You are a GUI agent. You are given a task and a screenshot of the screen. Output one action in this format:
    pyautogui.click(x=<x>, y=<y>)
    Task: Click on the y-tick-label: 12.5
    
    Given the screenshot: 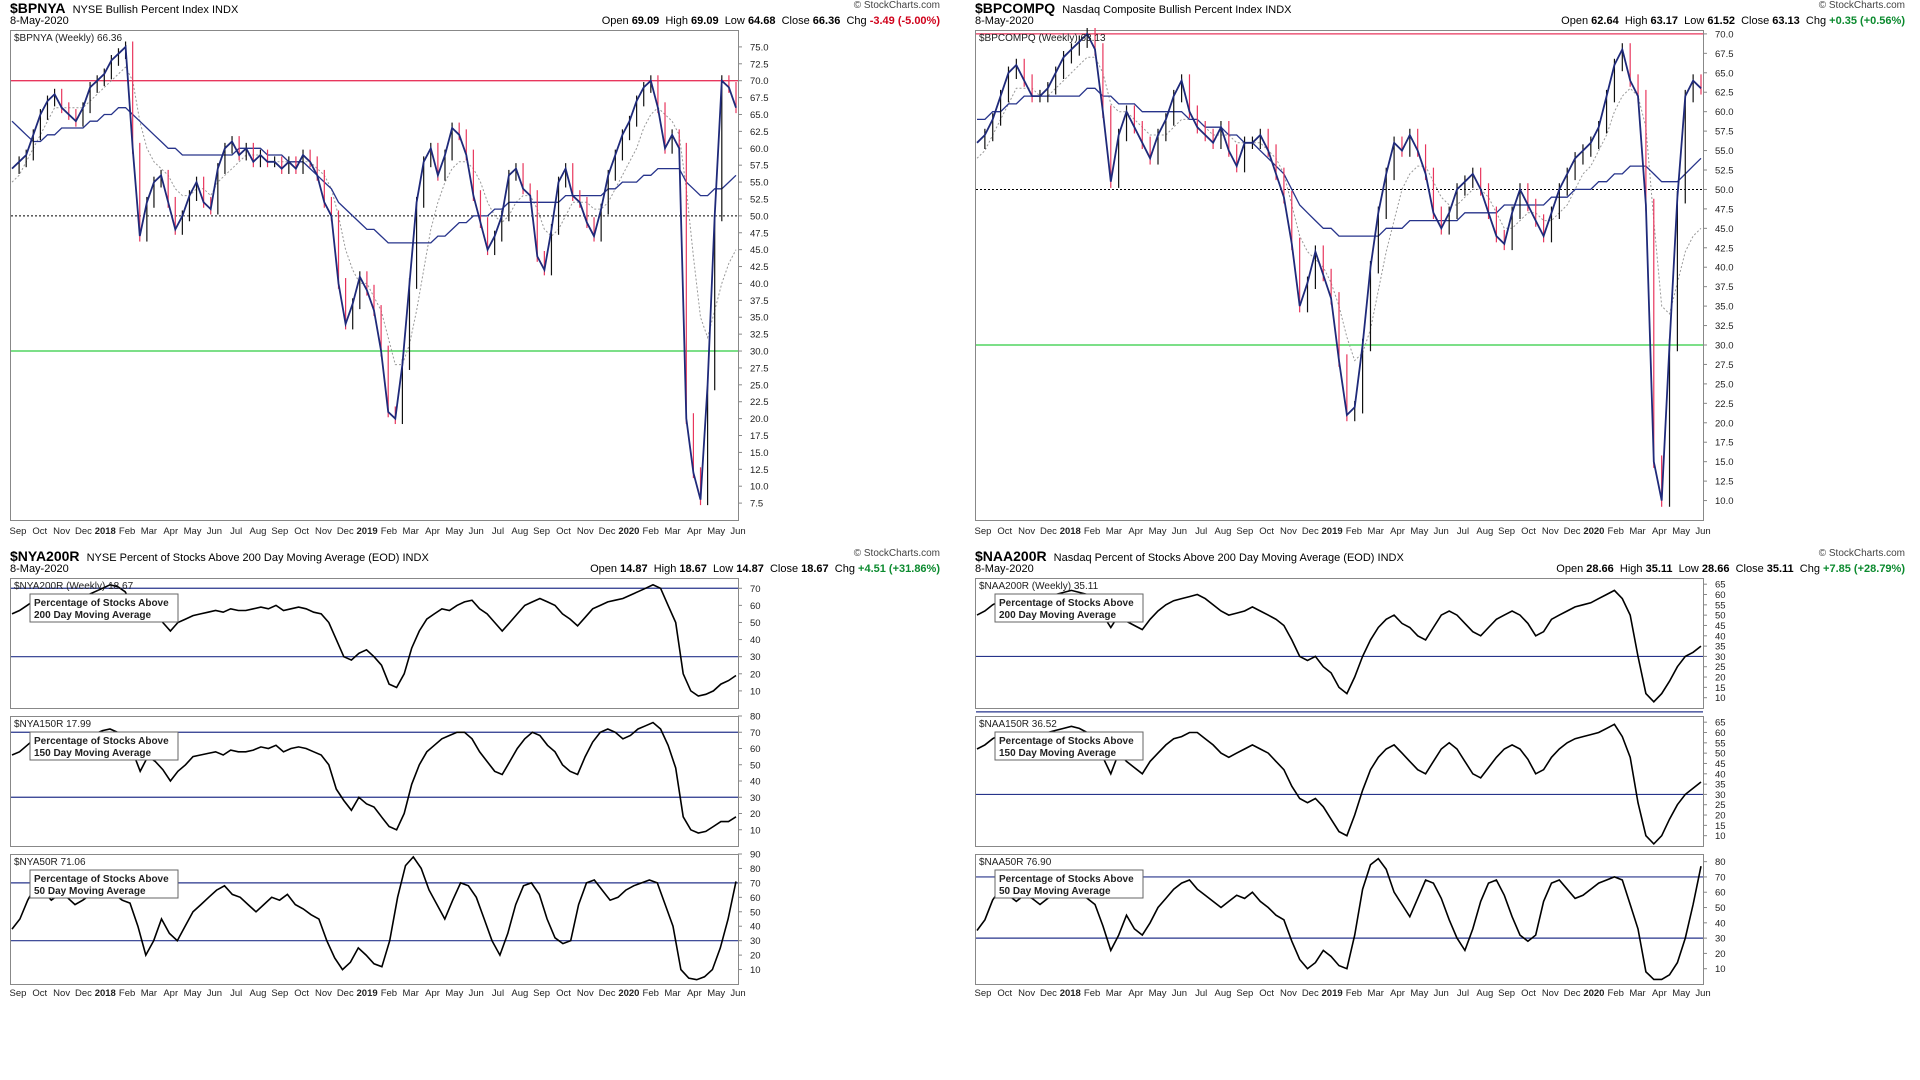 What is the action you would take?
    pyautogui.click(x=759, y=470)
    